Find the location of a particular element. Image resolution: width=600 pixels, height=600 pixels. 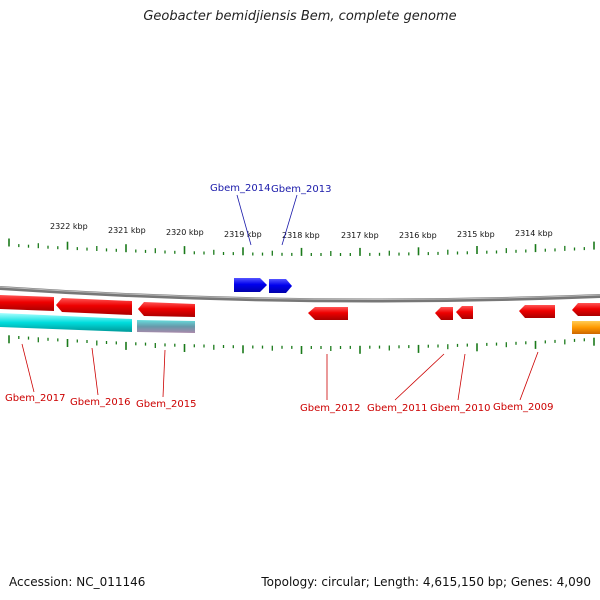

leader-gbem-2015 is located at coordinates (164, 373).